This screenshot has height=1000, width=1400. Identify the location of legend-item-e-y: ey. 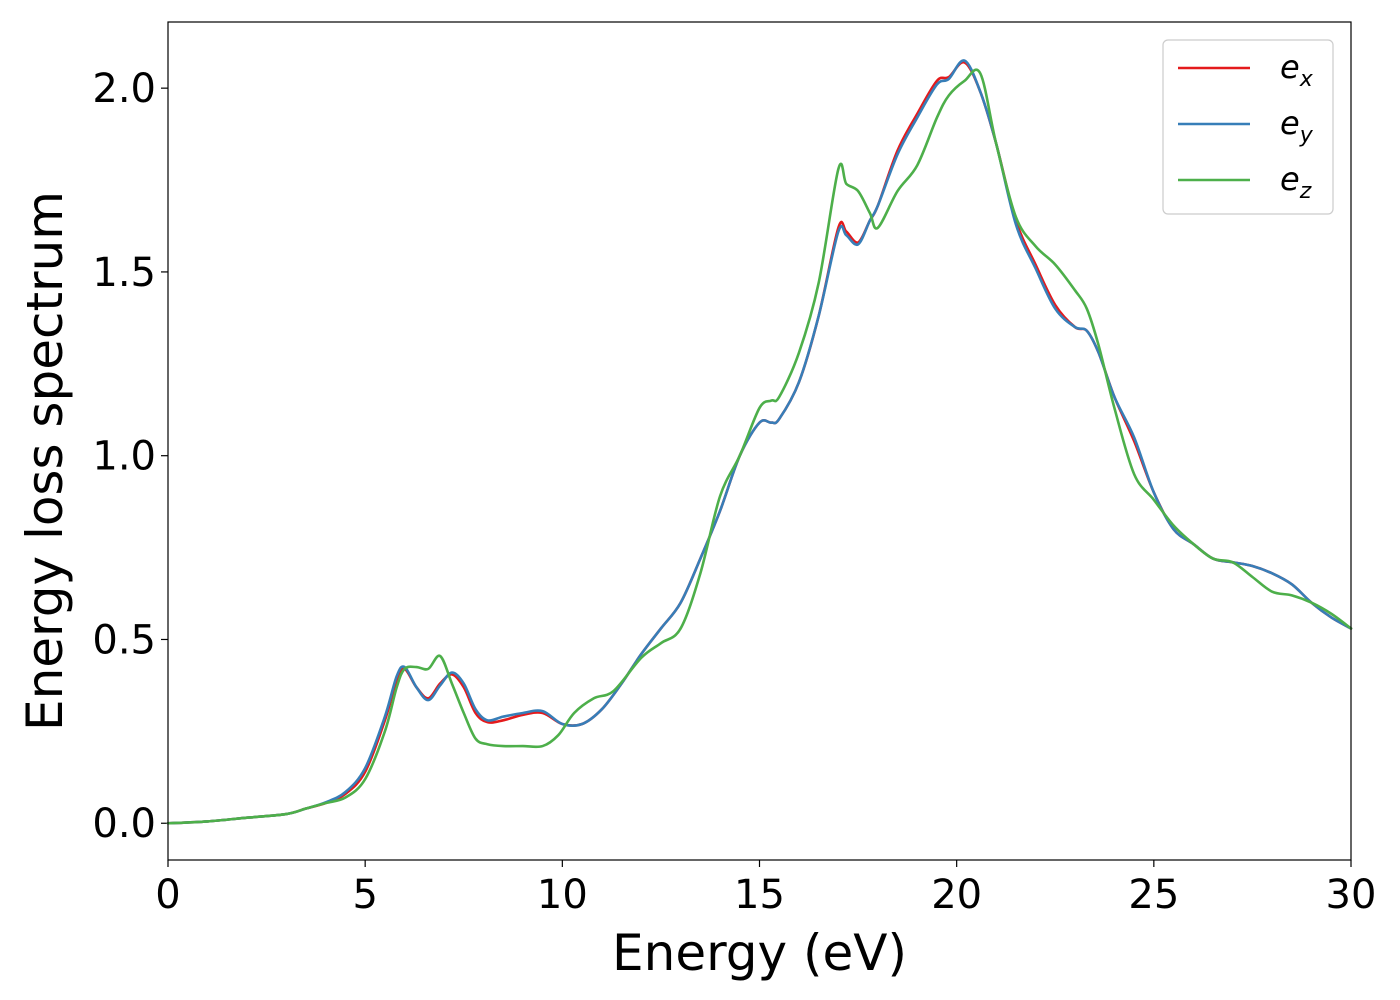
(1246, 126).